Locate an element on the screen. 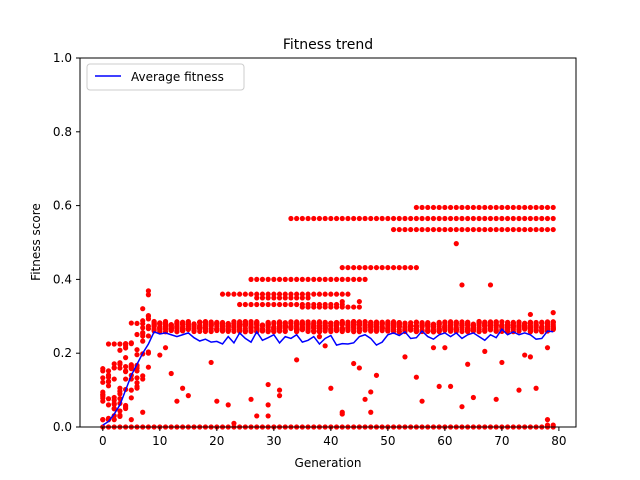 This screenshot has height=480, width=640. y-axis-ticks: 0.0 0.2 0.4 0.6 0.8 1.0 is located at coordinates (66, 242).